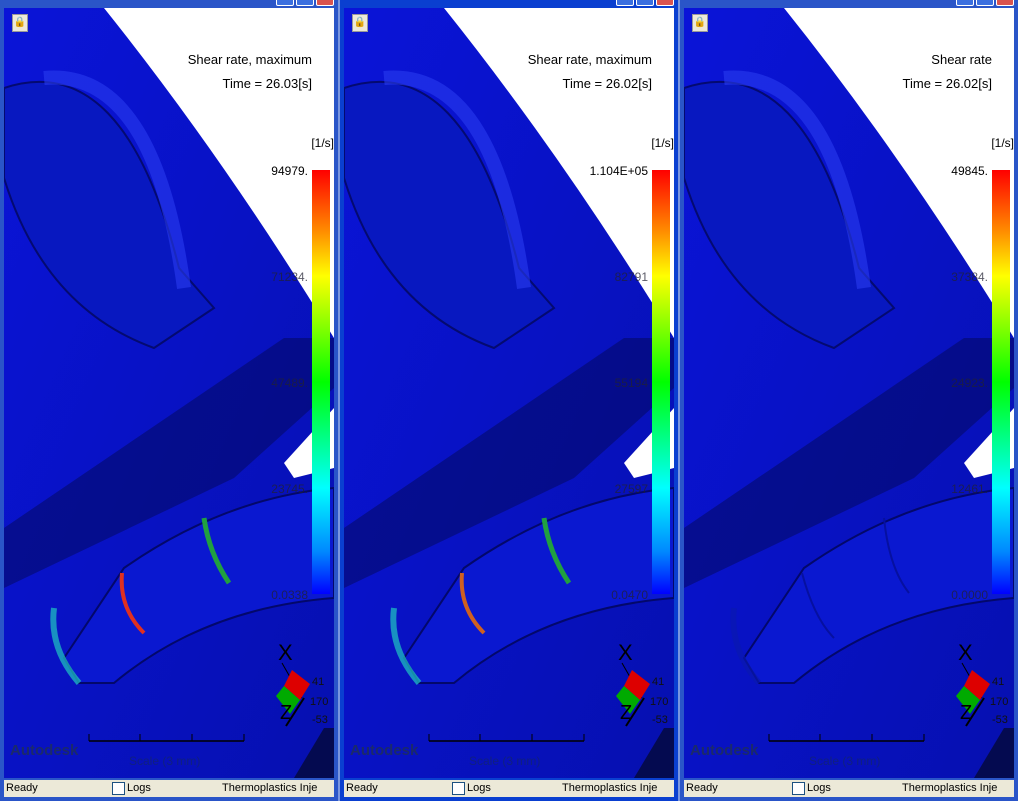 The image size is (1018, 801). What do you see at coordinates (289, 171) in the screenshot?
I see `legend-label: 94979.` at bounding box center [289, 171].